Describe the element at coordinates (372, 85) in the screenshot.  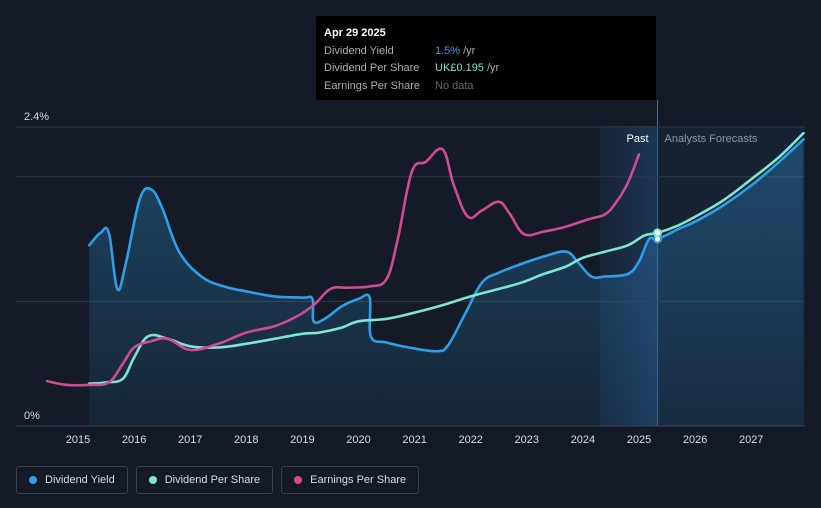
I see `tooltip-label: Earnings Per Share` at that location.